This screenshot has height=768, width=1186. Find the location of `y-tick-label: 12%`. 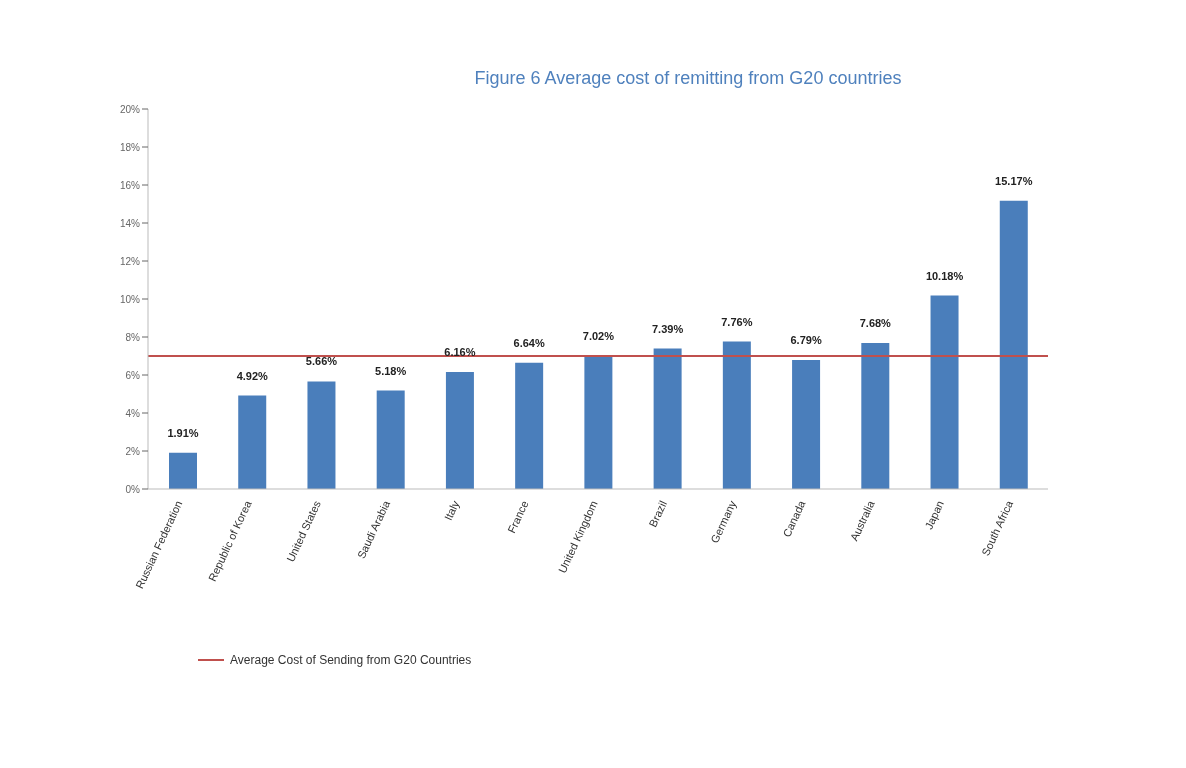

y-tick-label: 12% is located at coordinates (130, 261).